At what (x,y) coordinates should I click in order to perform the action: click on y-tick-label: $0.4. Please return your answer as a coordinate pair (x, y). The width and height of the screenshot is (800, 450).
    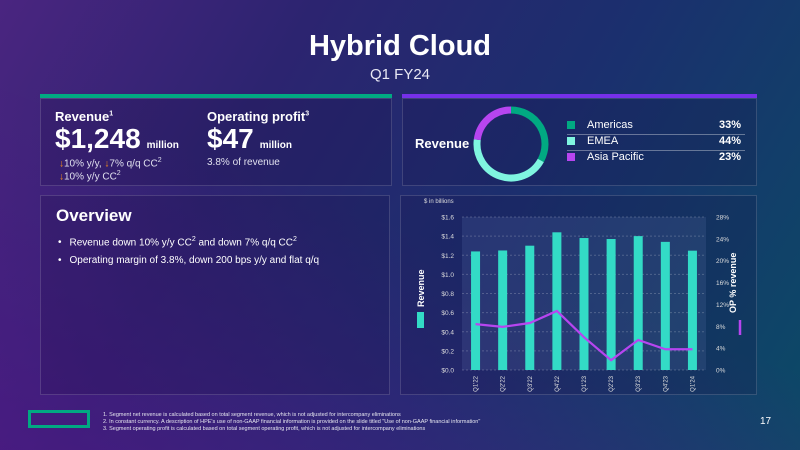
    Looking at the image, I should click on (447, 332).